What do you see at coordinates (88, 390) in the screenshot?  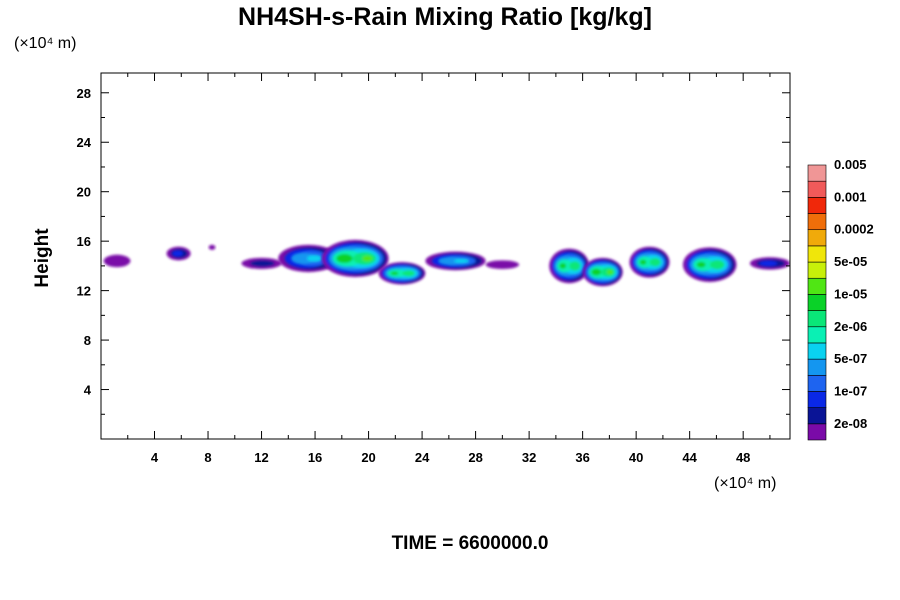 I see `y-tick-label: 4` at bounding box center [88, 390].